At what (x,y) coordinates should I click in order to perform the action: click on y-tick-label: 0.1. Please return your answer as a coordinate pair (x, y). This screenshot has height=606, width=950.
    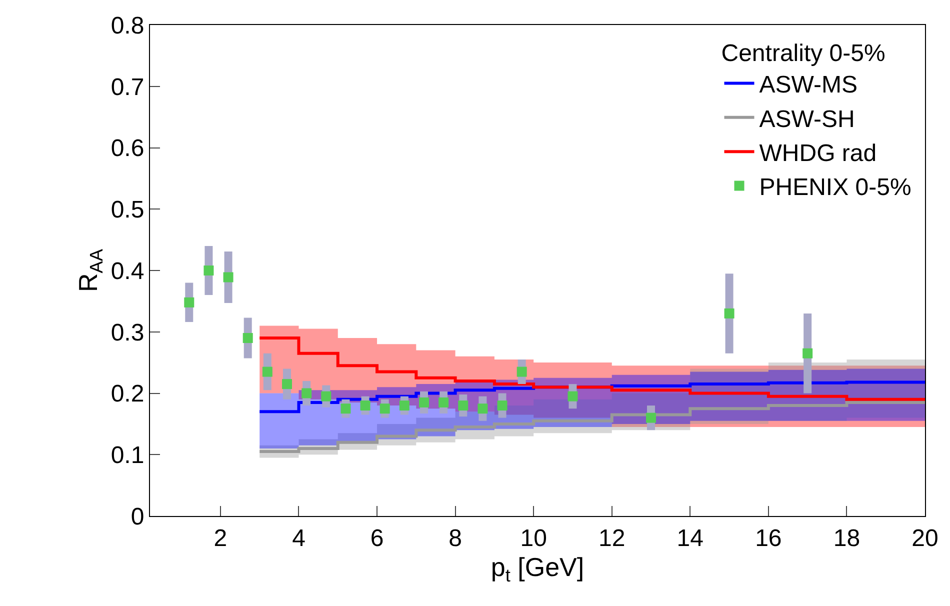
    Looking at the image, I should click on (127, 456).